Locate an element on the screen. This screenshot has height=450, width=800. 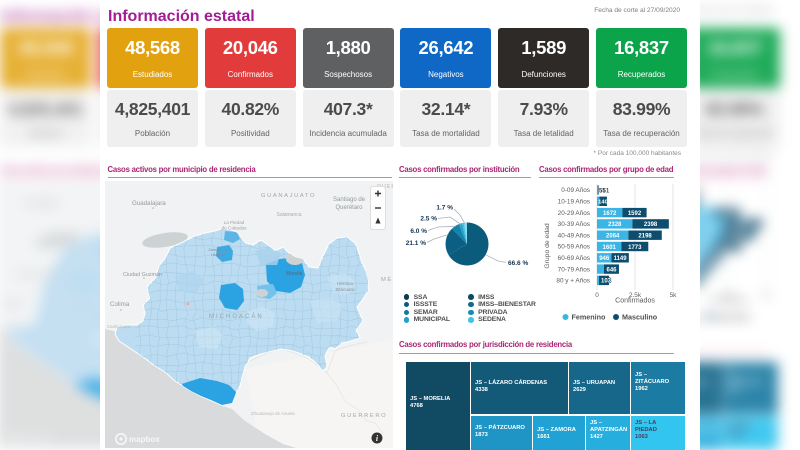
svg-text: 2.5 % is located at coordinates (428, 219).